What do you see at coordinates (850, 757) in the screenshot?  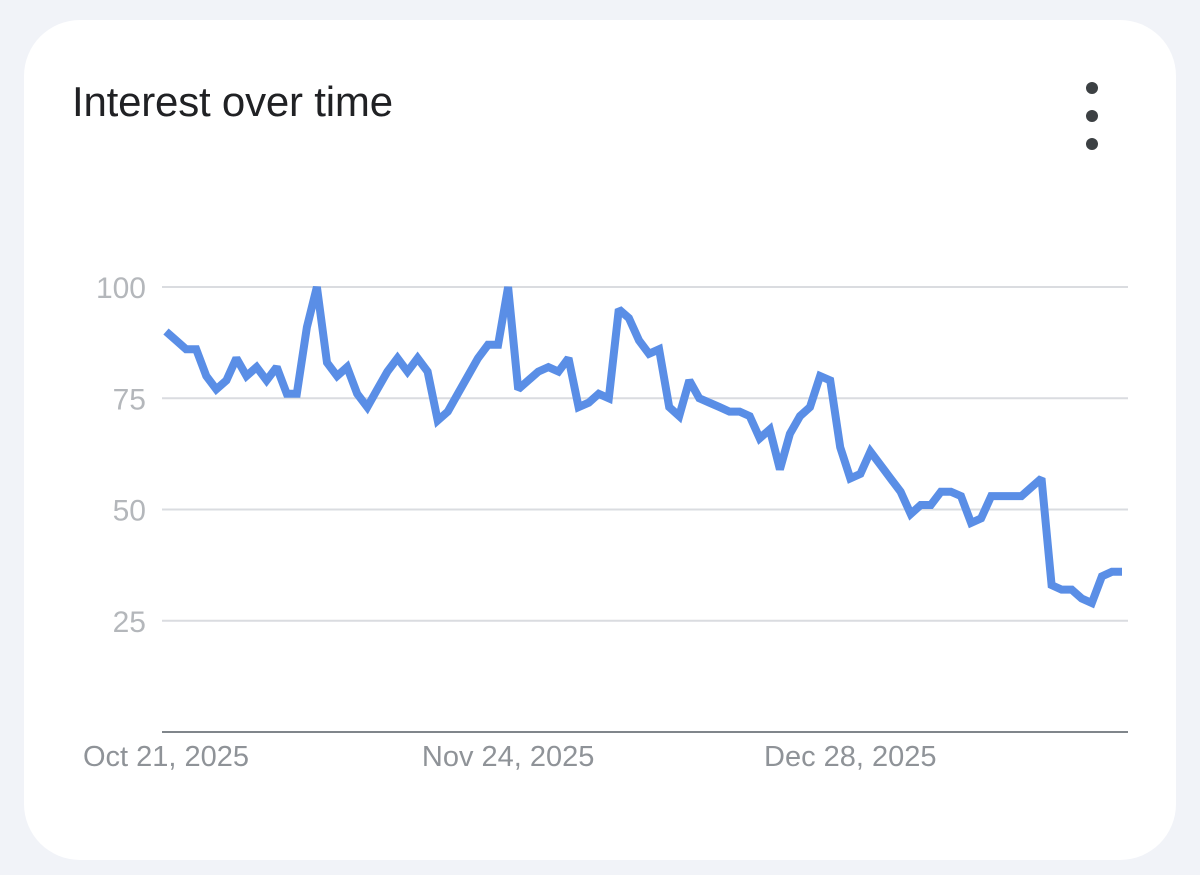 I see `x-tick-label: Dec 28, 2025` at bounding box center [850, 757].